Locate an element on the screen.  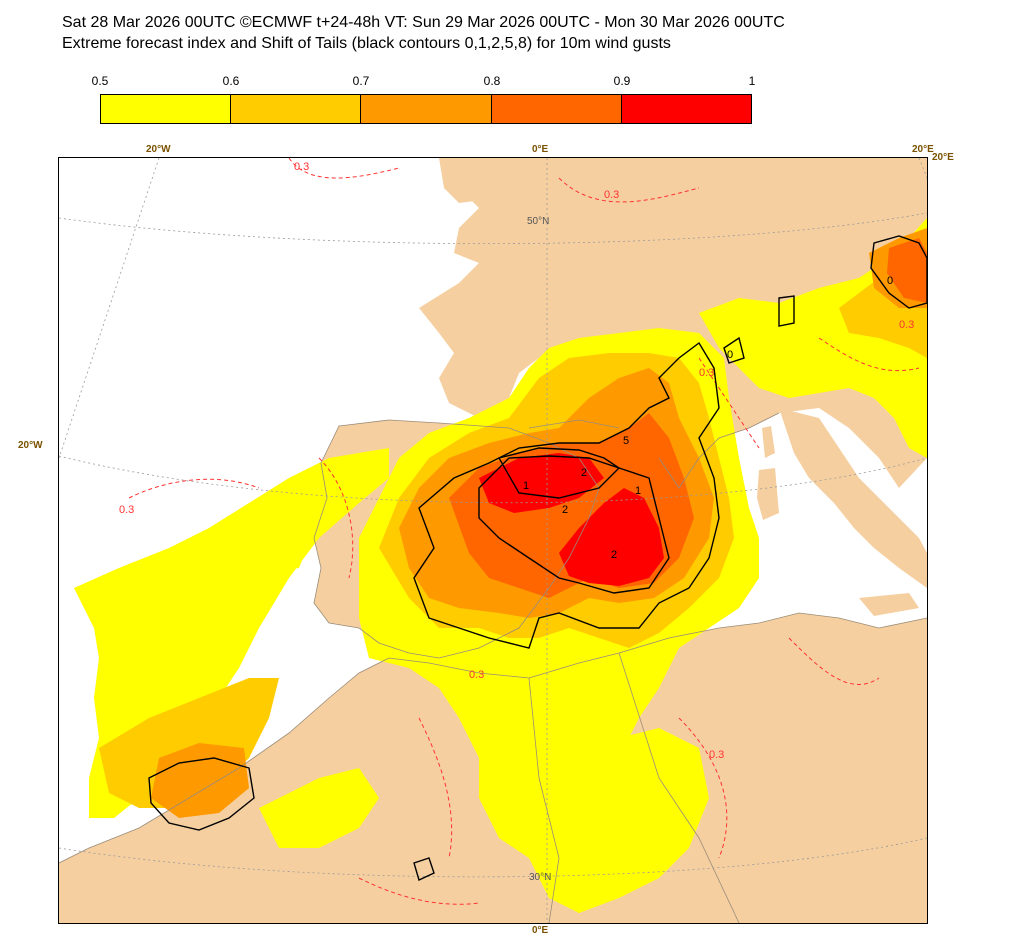
corsica-landmass is located at coordinates (768, 442).